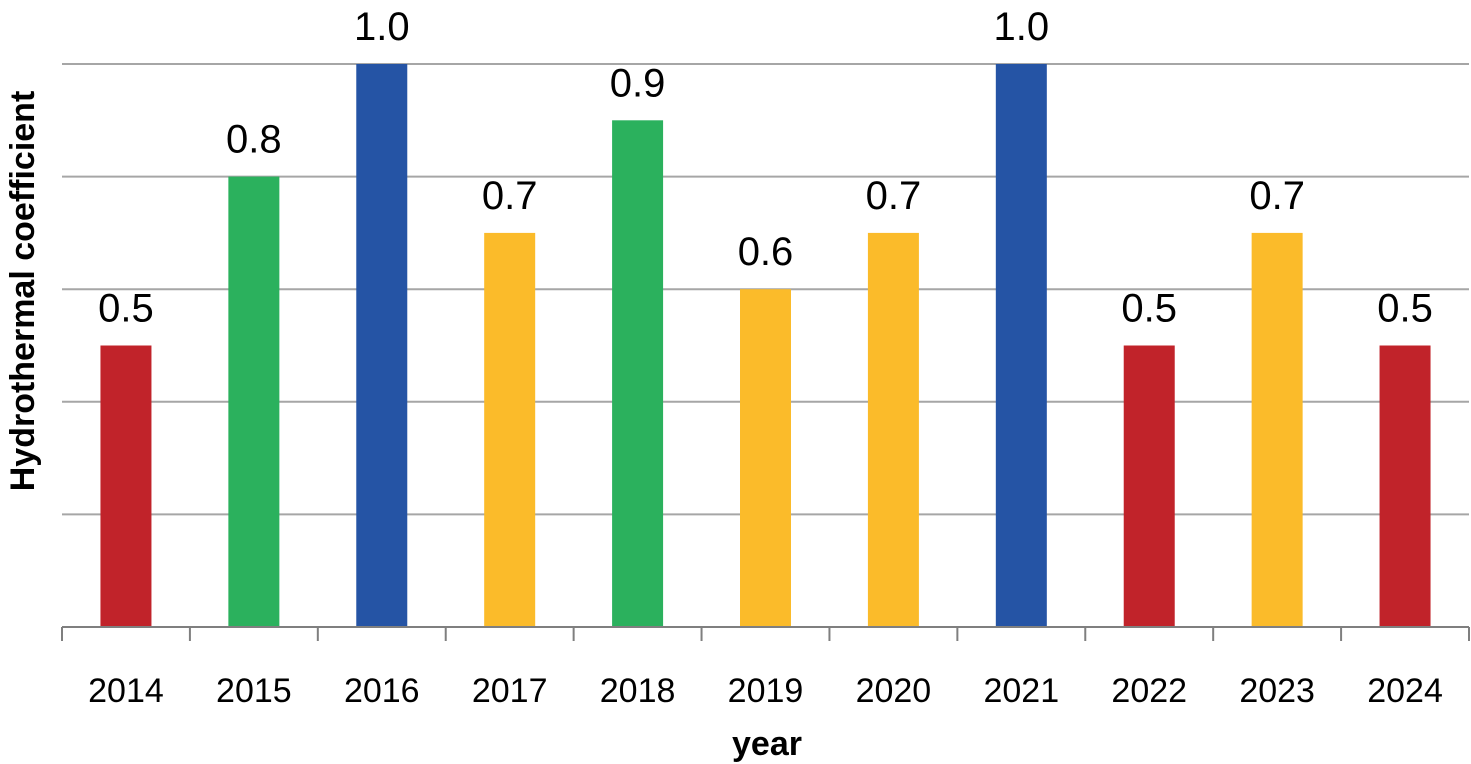  What do you see at coordinates (1405, 486) in the screenshot?
I see `bar-2024` at bounding box center [1405, 486].